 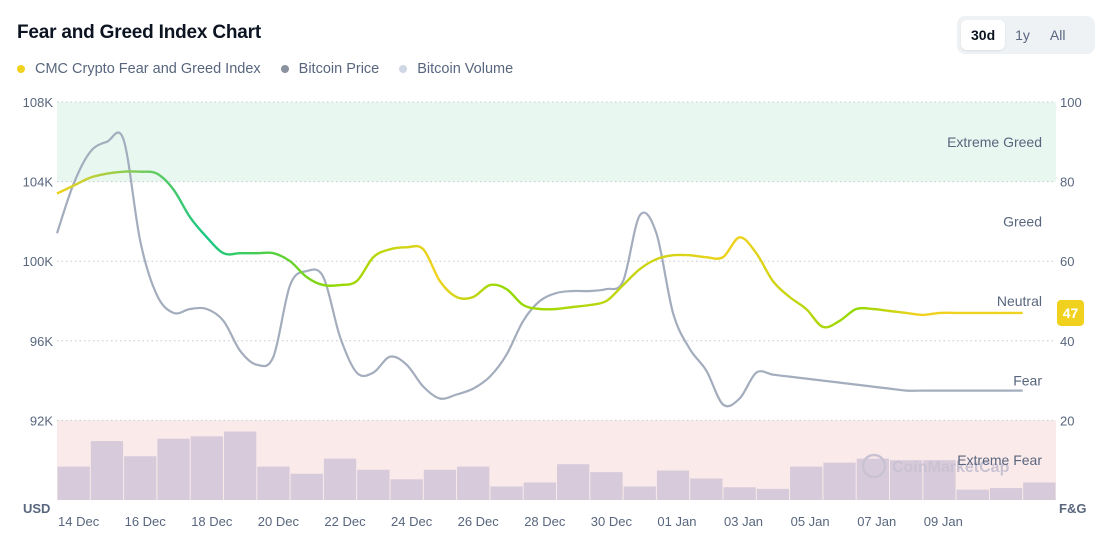 I want to click on x-axis-tick-label: 01 Jan, so click(x=676, y=521).